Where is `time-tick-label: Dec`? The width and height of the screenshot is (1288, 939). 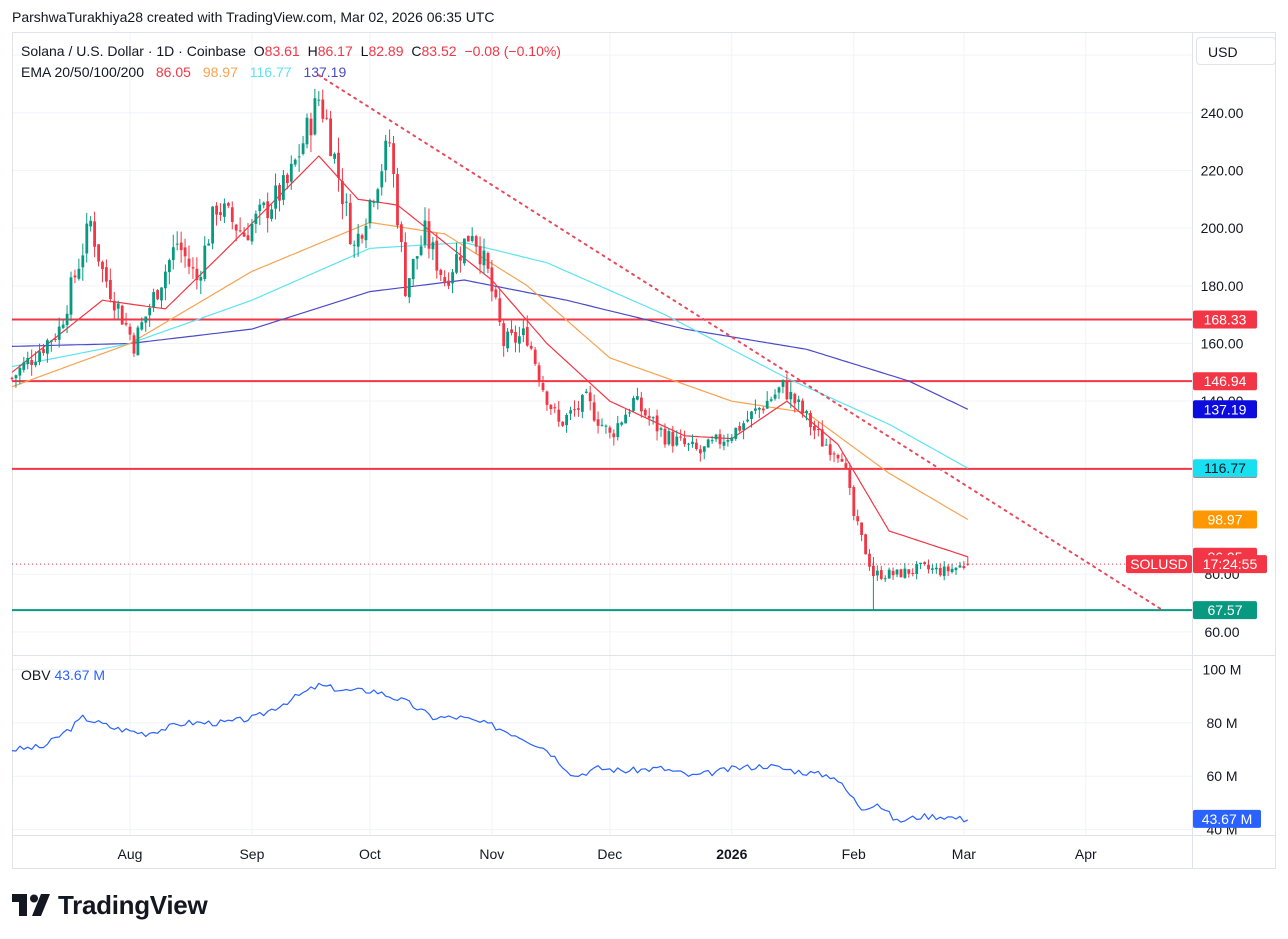 time-tick-label: Dec is located at coordinates (609, 854).